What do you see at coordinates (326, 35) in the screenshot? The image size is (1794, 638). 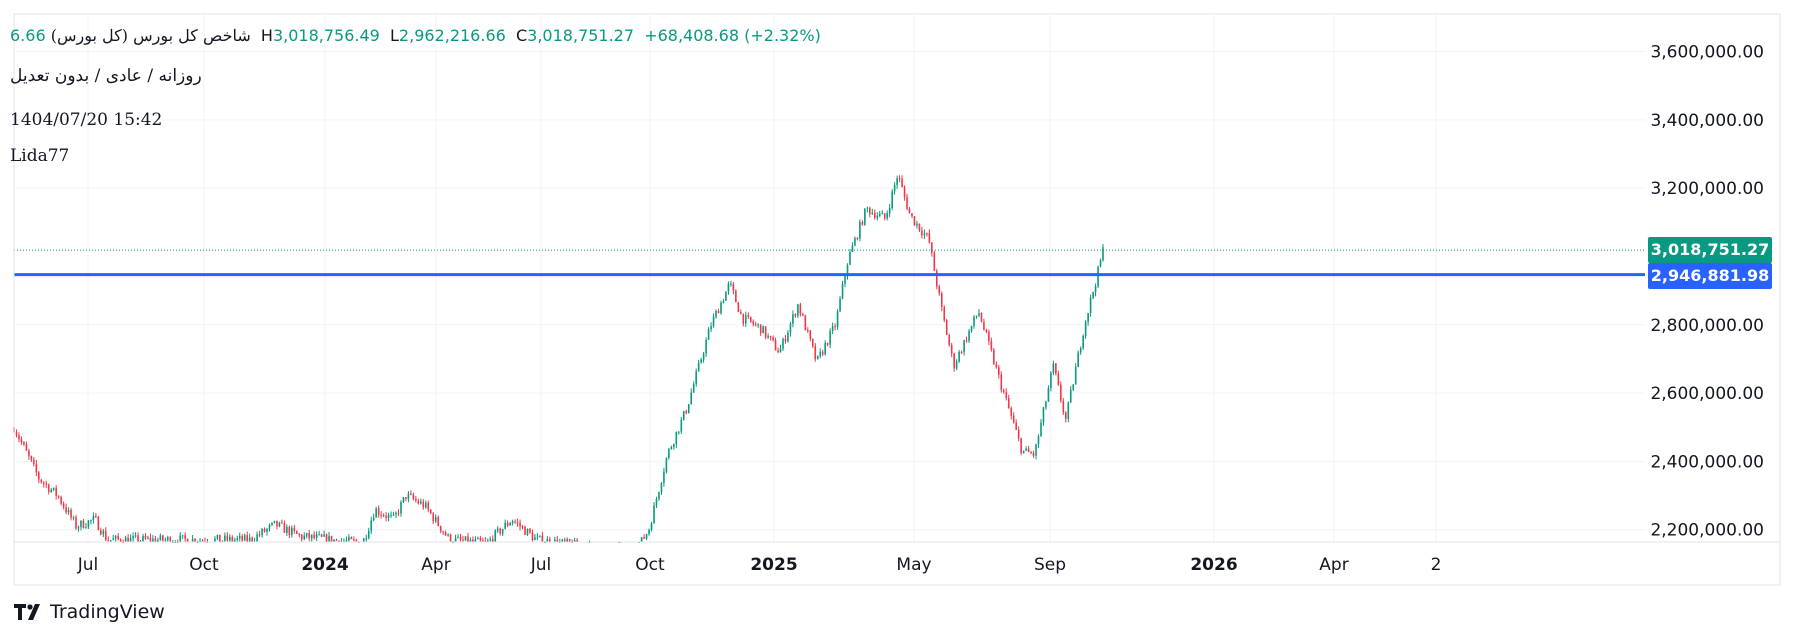 I see `high-value: 3,018,756.49` at bounding box center [326, 35].